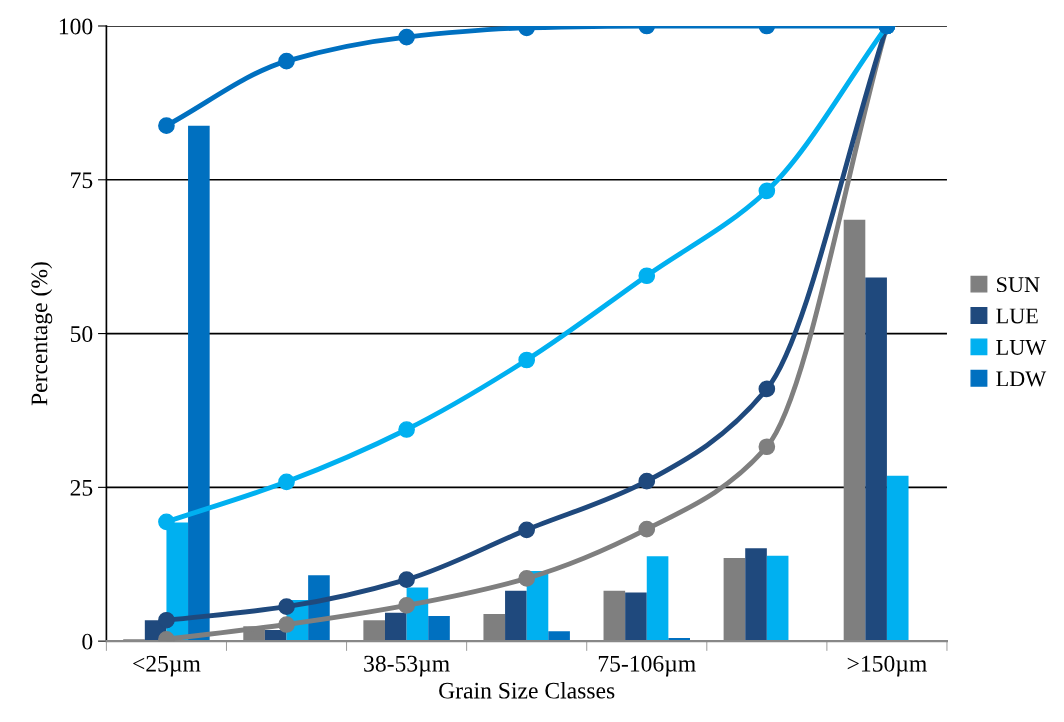 The height and width of the screenshot is (722, 1064). What do you see at coordinates (527, 690) in the screenshot?
I see `x-axis-title: Grain Size Classes` at bounding box center [527, 690].